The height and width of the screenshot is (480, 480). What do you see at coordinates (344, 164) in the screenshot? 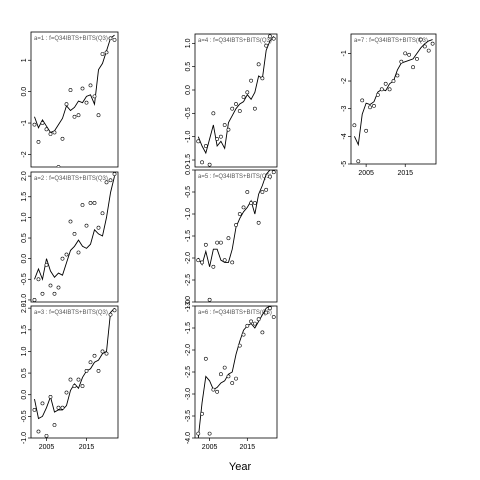
I see `y-tick-label: -5` at bounding box center [344, 164].